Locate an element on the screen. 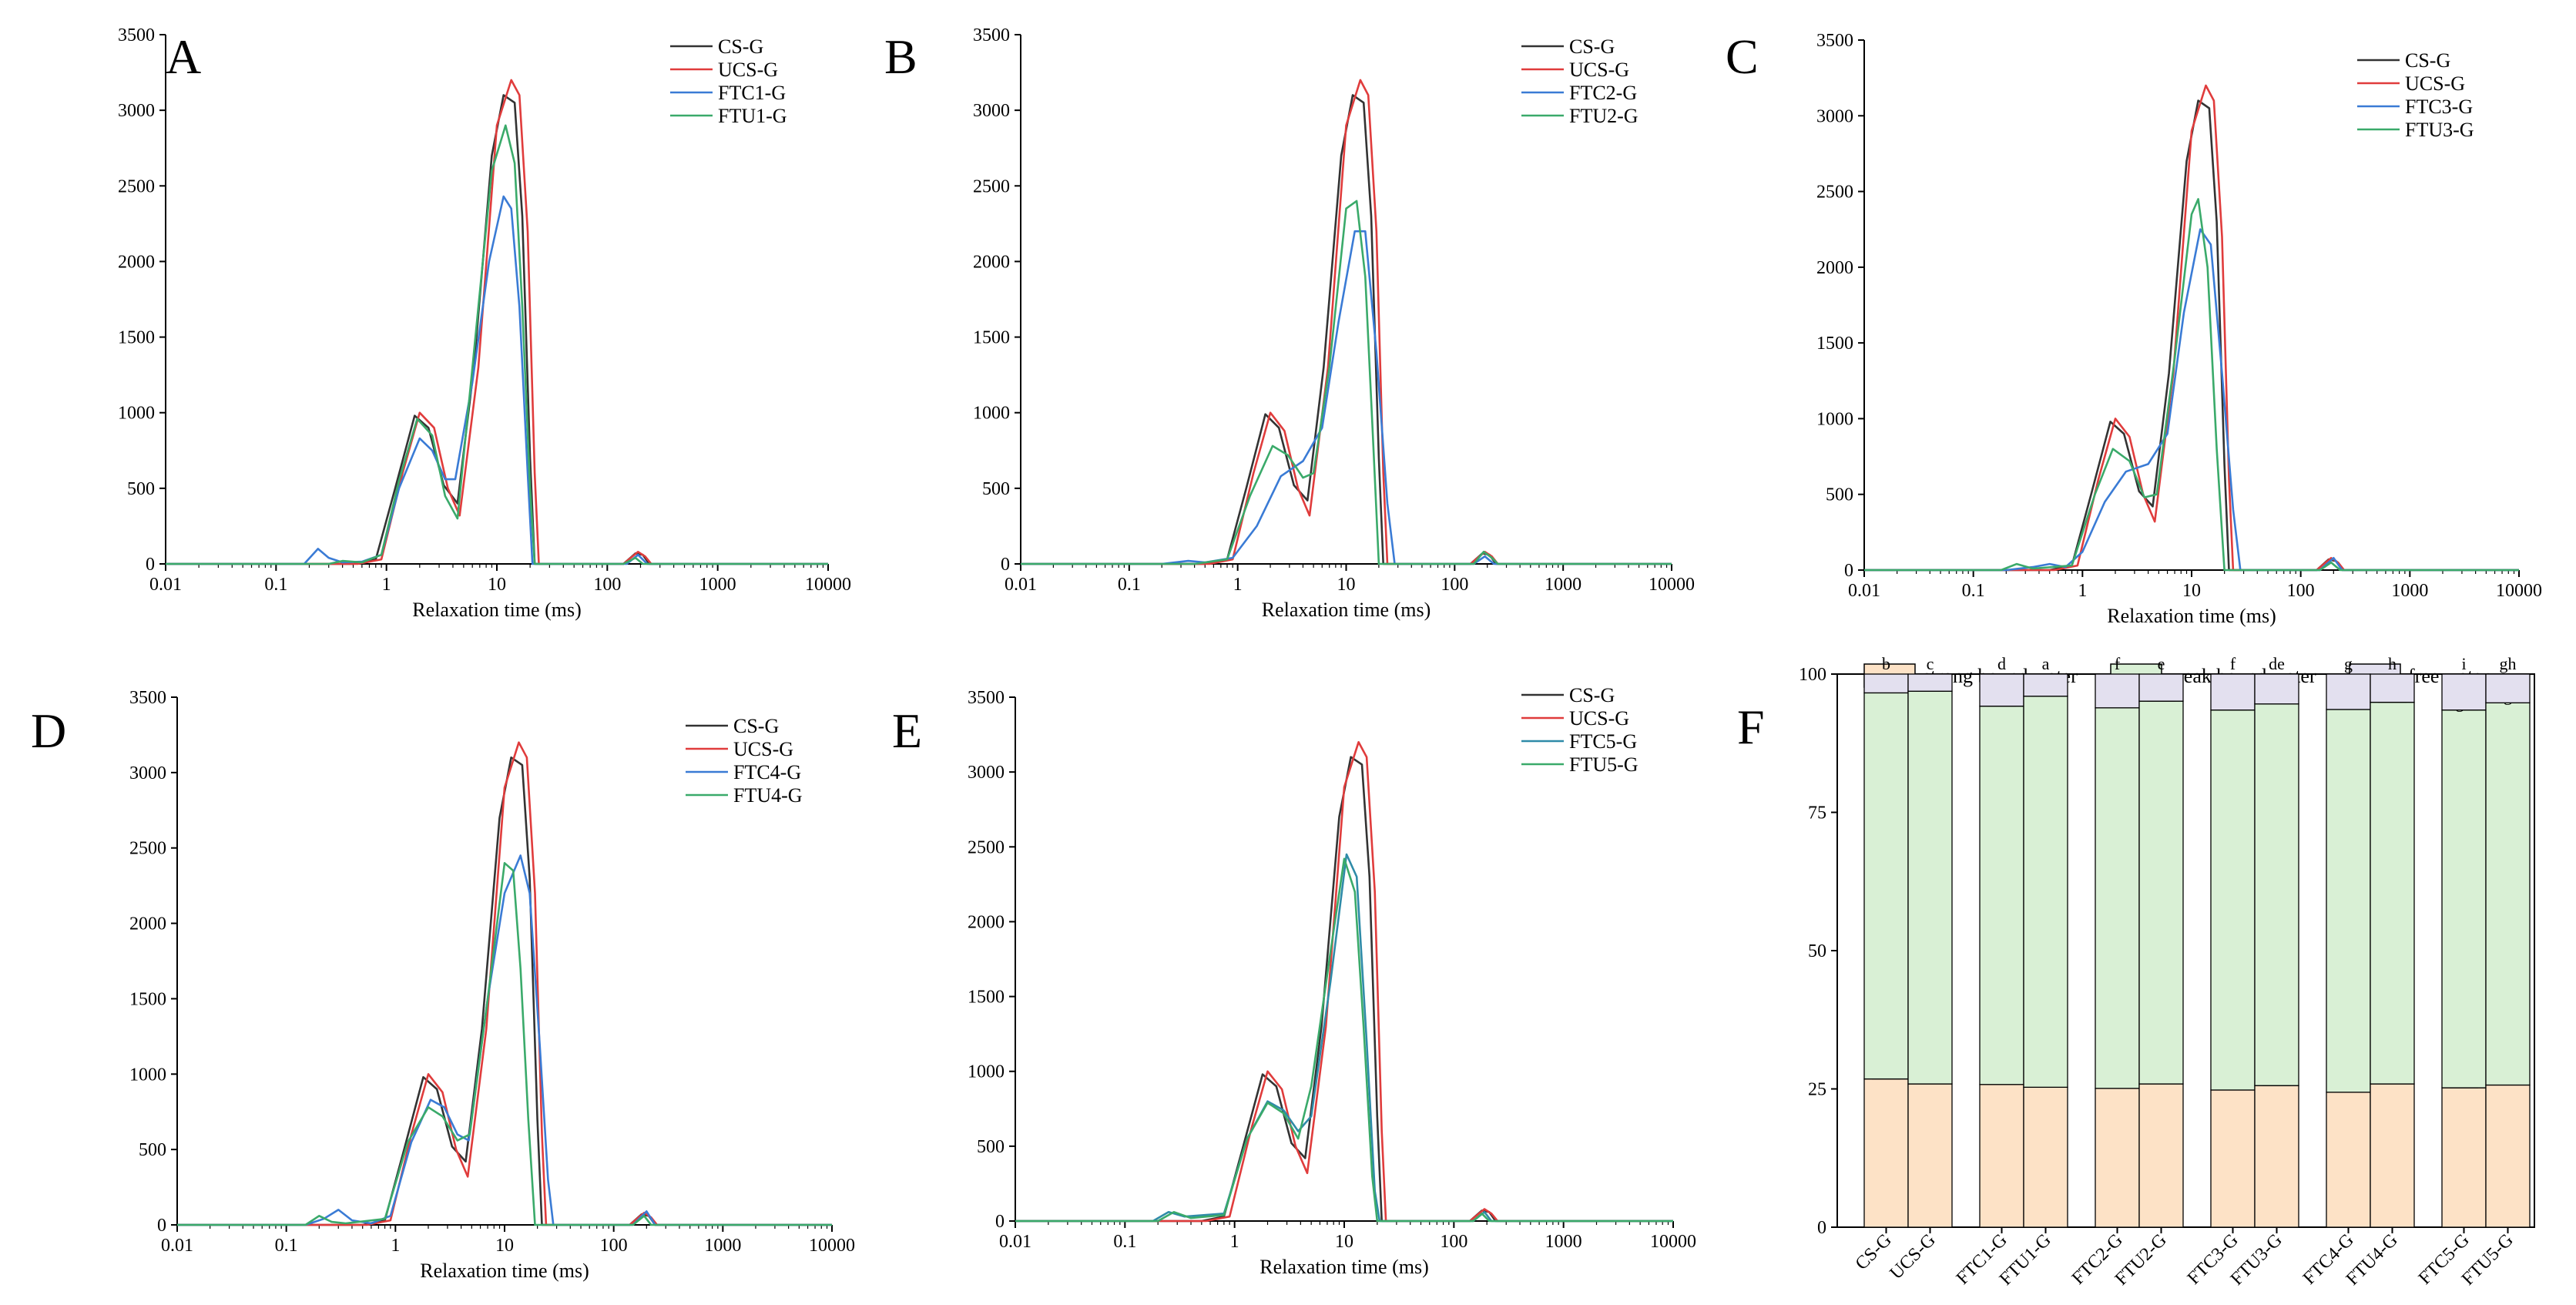  panel-e-legend-label: FTU5-G is located at coordinates (1604, 764).